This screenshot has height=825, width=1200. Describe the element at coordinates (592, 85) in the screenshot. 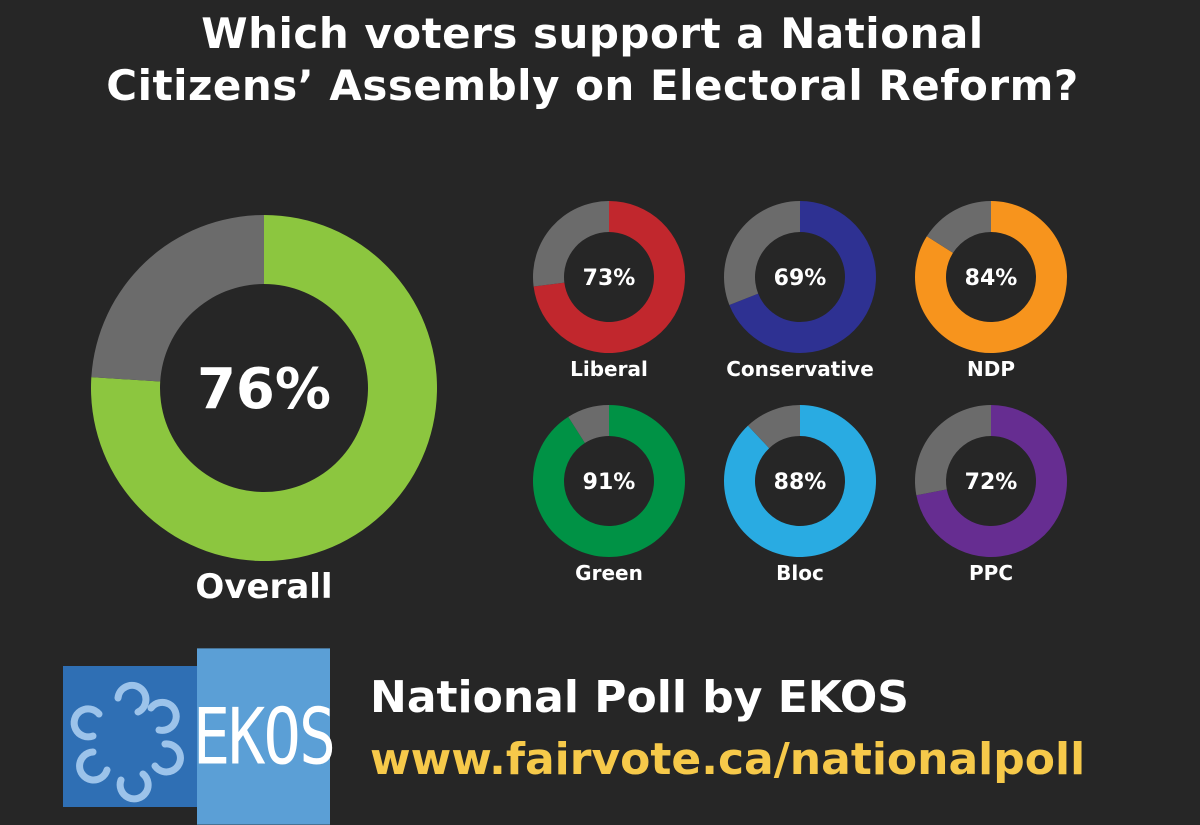

I see `chart-title-line-2: Citizens’ Assembly on Electoral Reform?` at that location.